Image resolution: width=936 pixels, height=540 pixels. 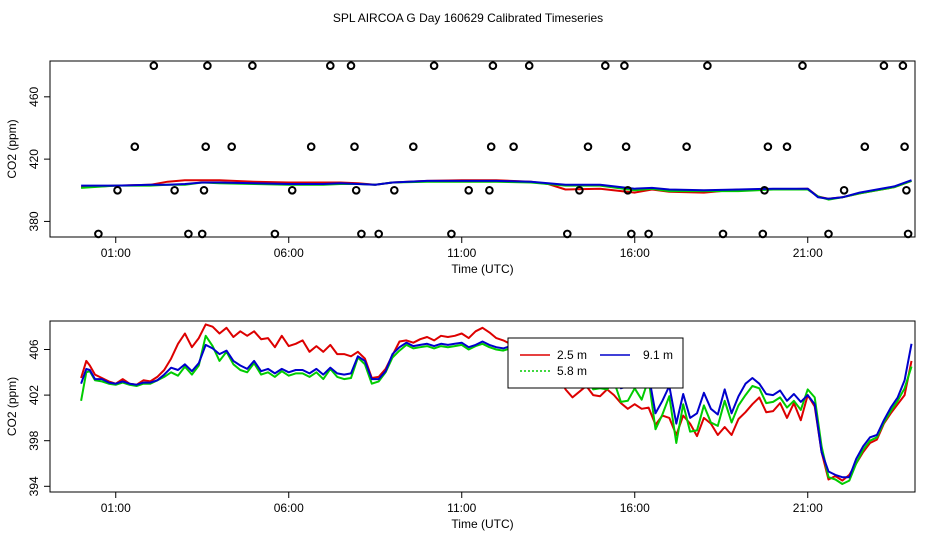 I want to click on y-tick-label: 394, so click(x=34, y=486).